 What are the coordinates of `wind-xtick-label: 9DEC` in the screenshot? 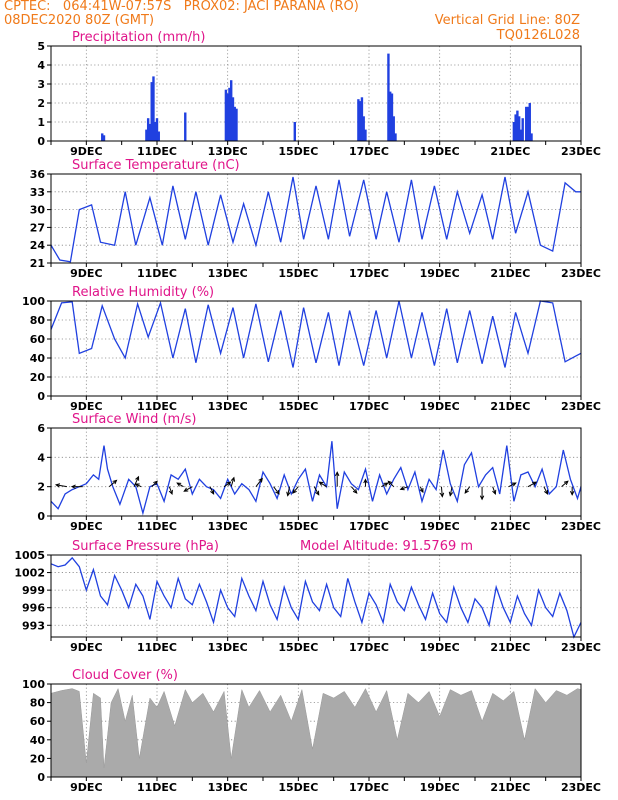 It's located at (86, 526).